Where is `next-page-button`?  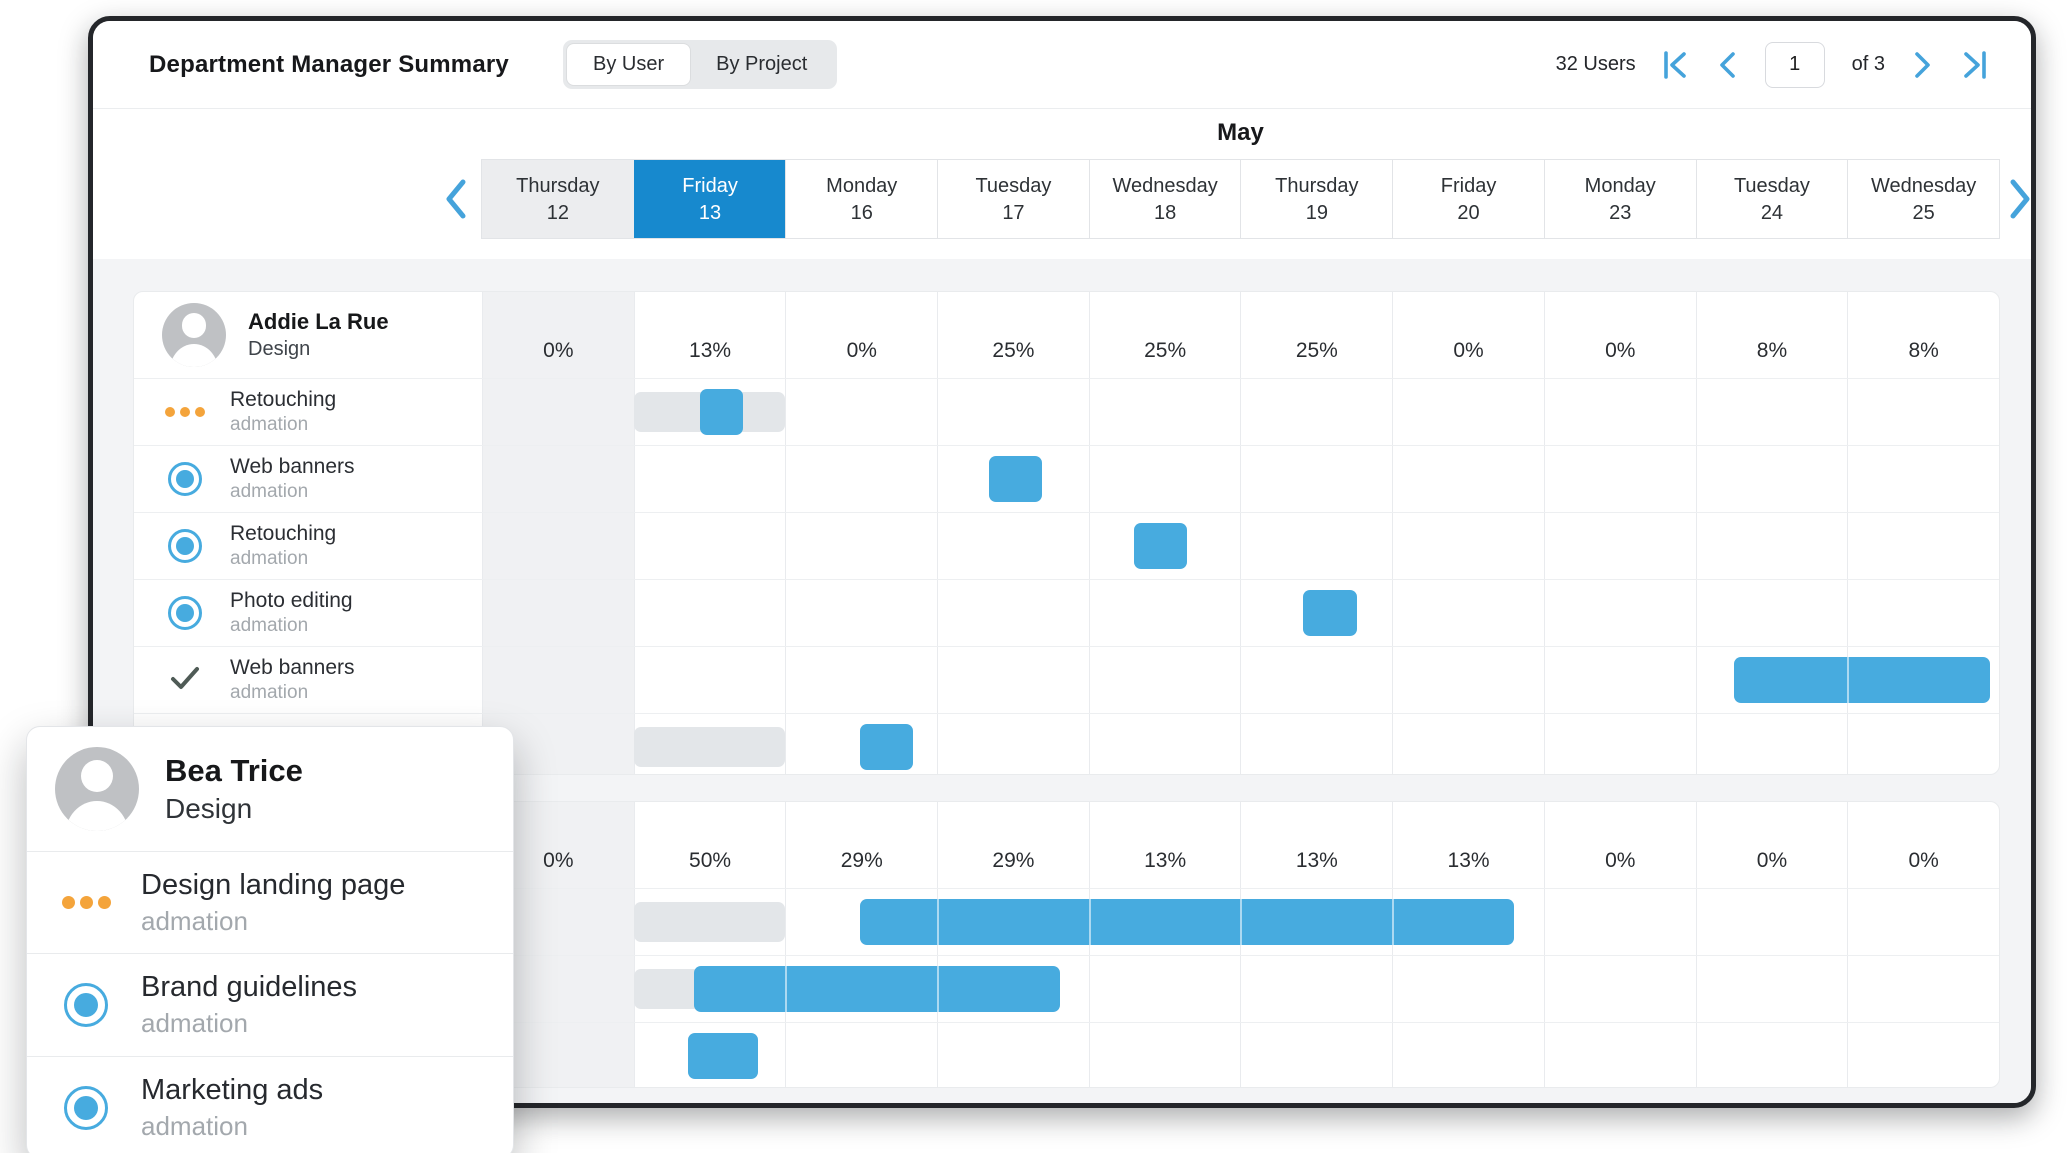 next-page-button is located at coordinates (1923, 65).